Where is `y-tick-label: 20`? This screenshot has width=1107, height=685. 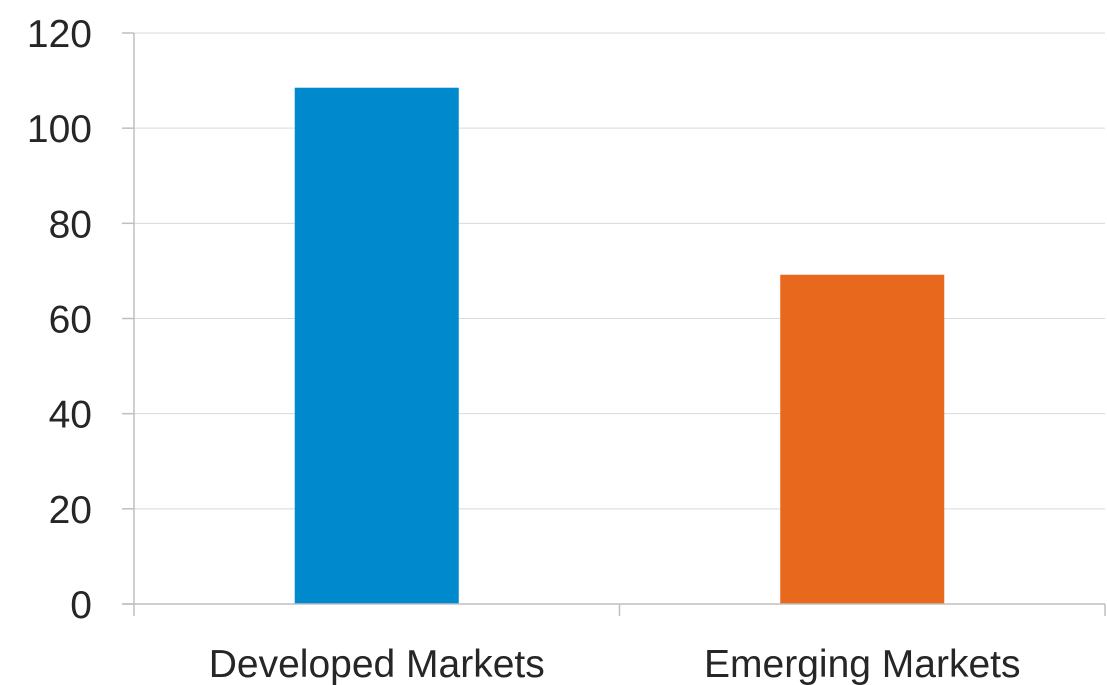 y-tick-label: 20 is located at coordinates (70, 510).